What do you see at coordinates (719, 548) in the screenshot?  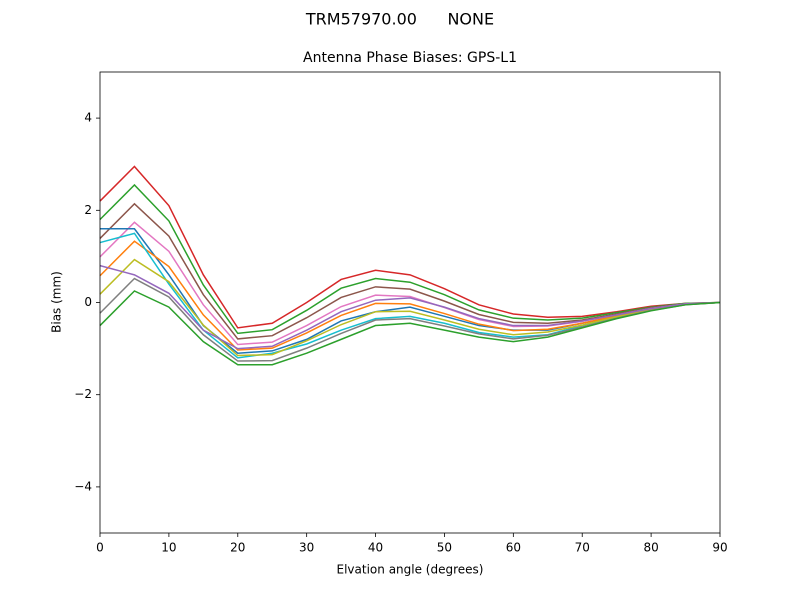 I see `x-tick-label: 90` at bounding box center [719, 548].